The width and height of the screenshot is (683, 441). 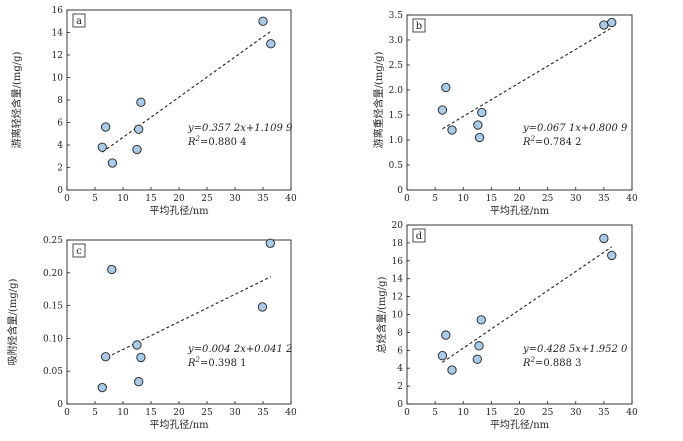 I want to click on panel-b-r-squared: R2=0.784 2, so click(x=552, y=141).